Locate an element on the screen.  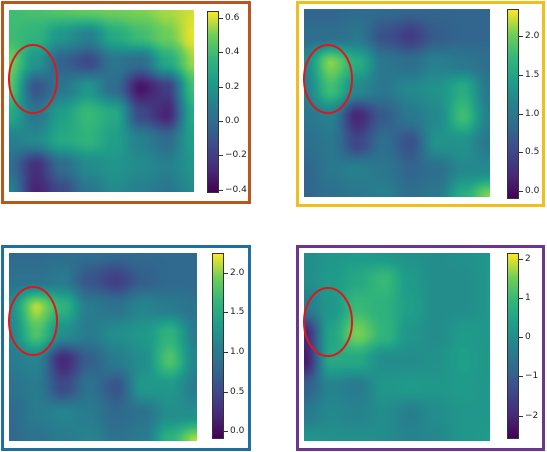
colorbar-tick-label: 0 is located at coordinates (528, 337).